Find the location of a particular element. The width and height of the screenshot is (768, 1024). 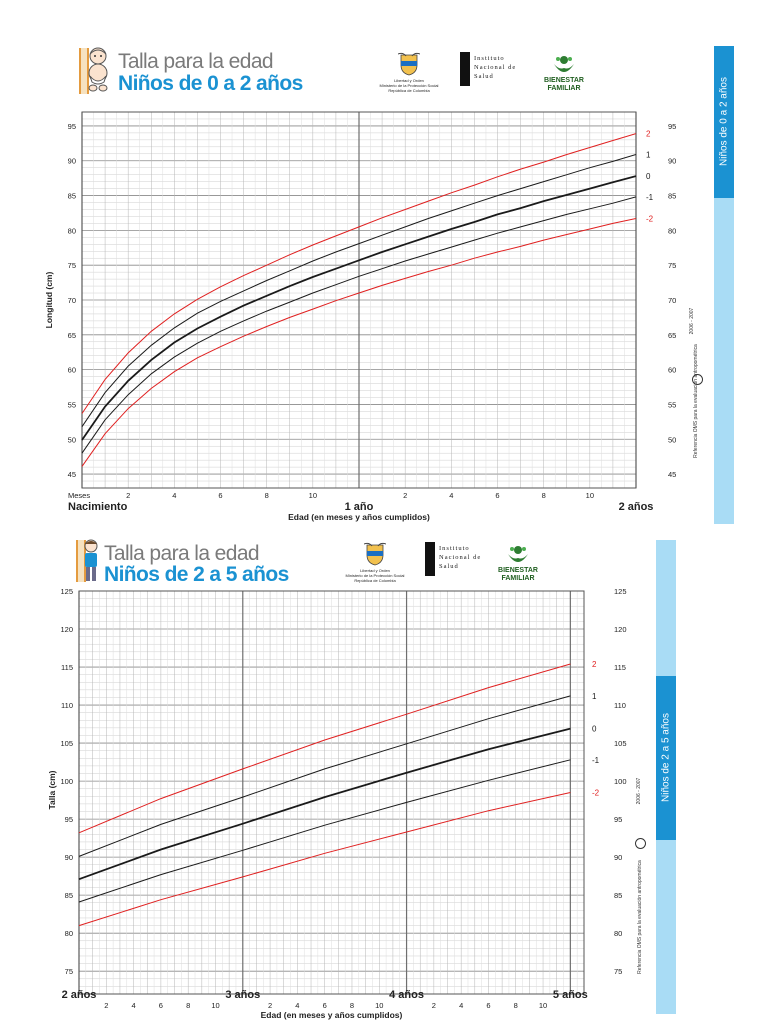

y-tick-label: 105 is located at coordinates (66, 743).